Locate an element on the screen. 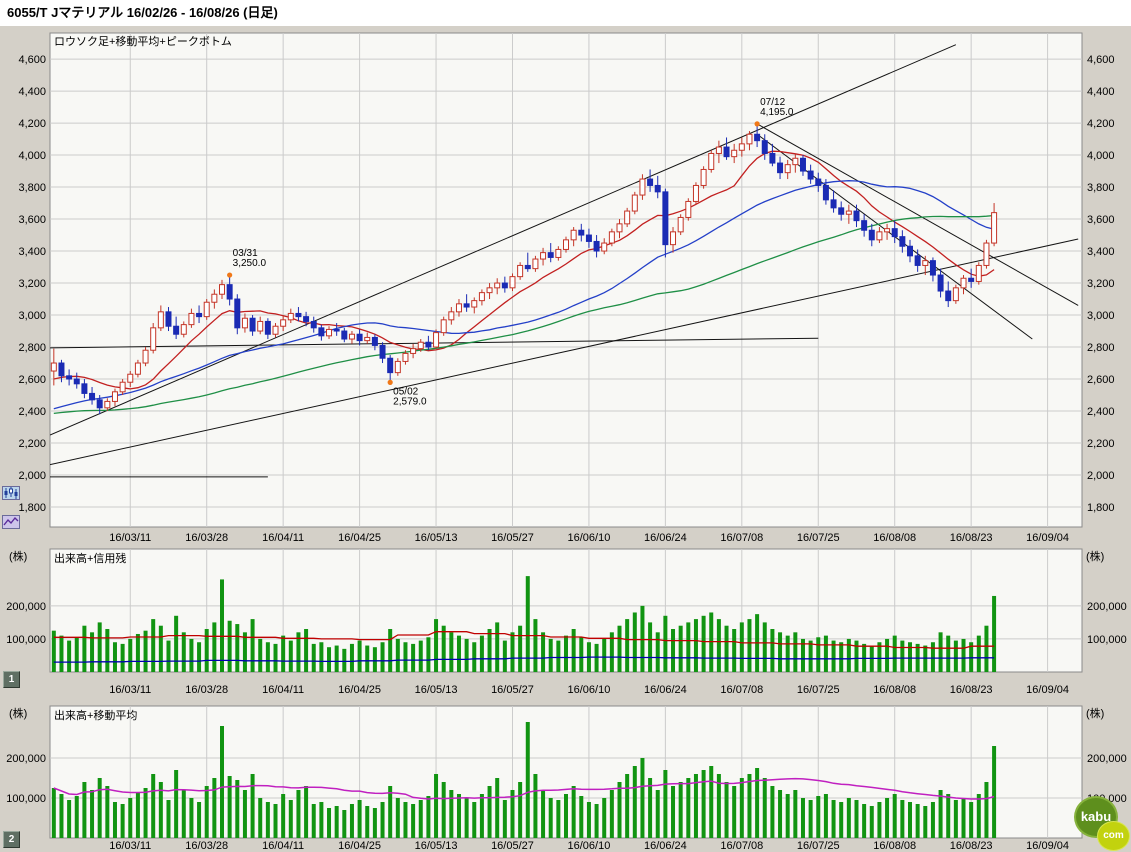  x-axis-label: 16/07/25 is located at coordinates (818, 538).